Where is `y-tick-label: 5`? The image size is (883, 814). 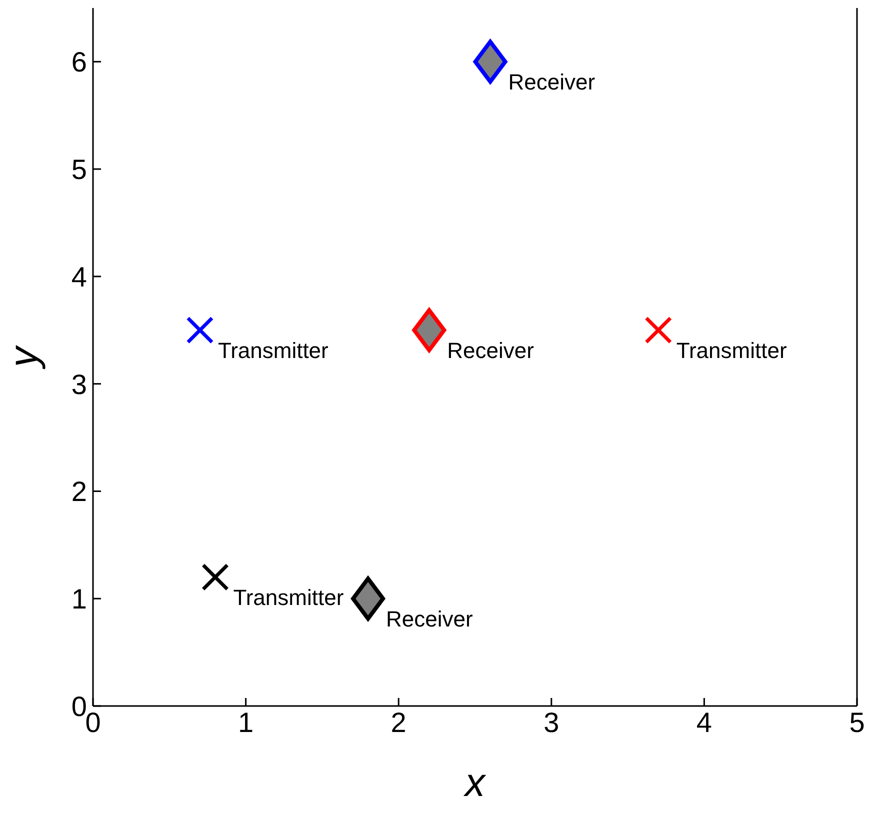 y-tick-label: 5 is located at coordinates (79, 170).